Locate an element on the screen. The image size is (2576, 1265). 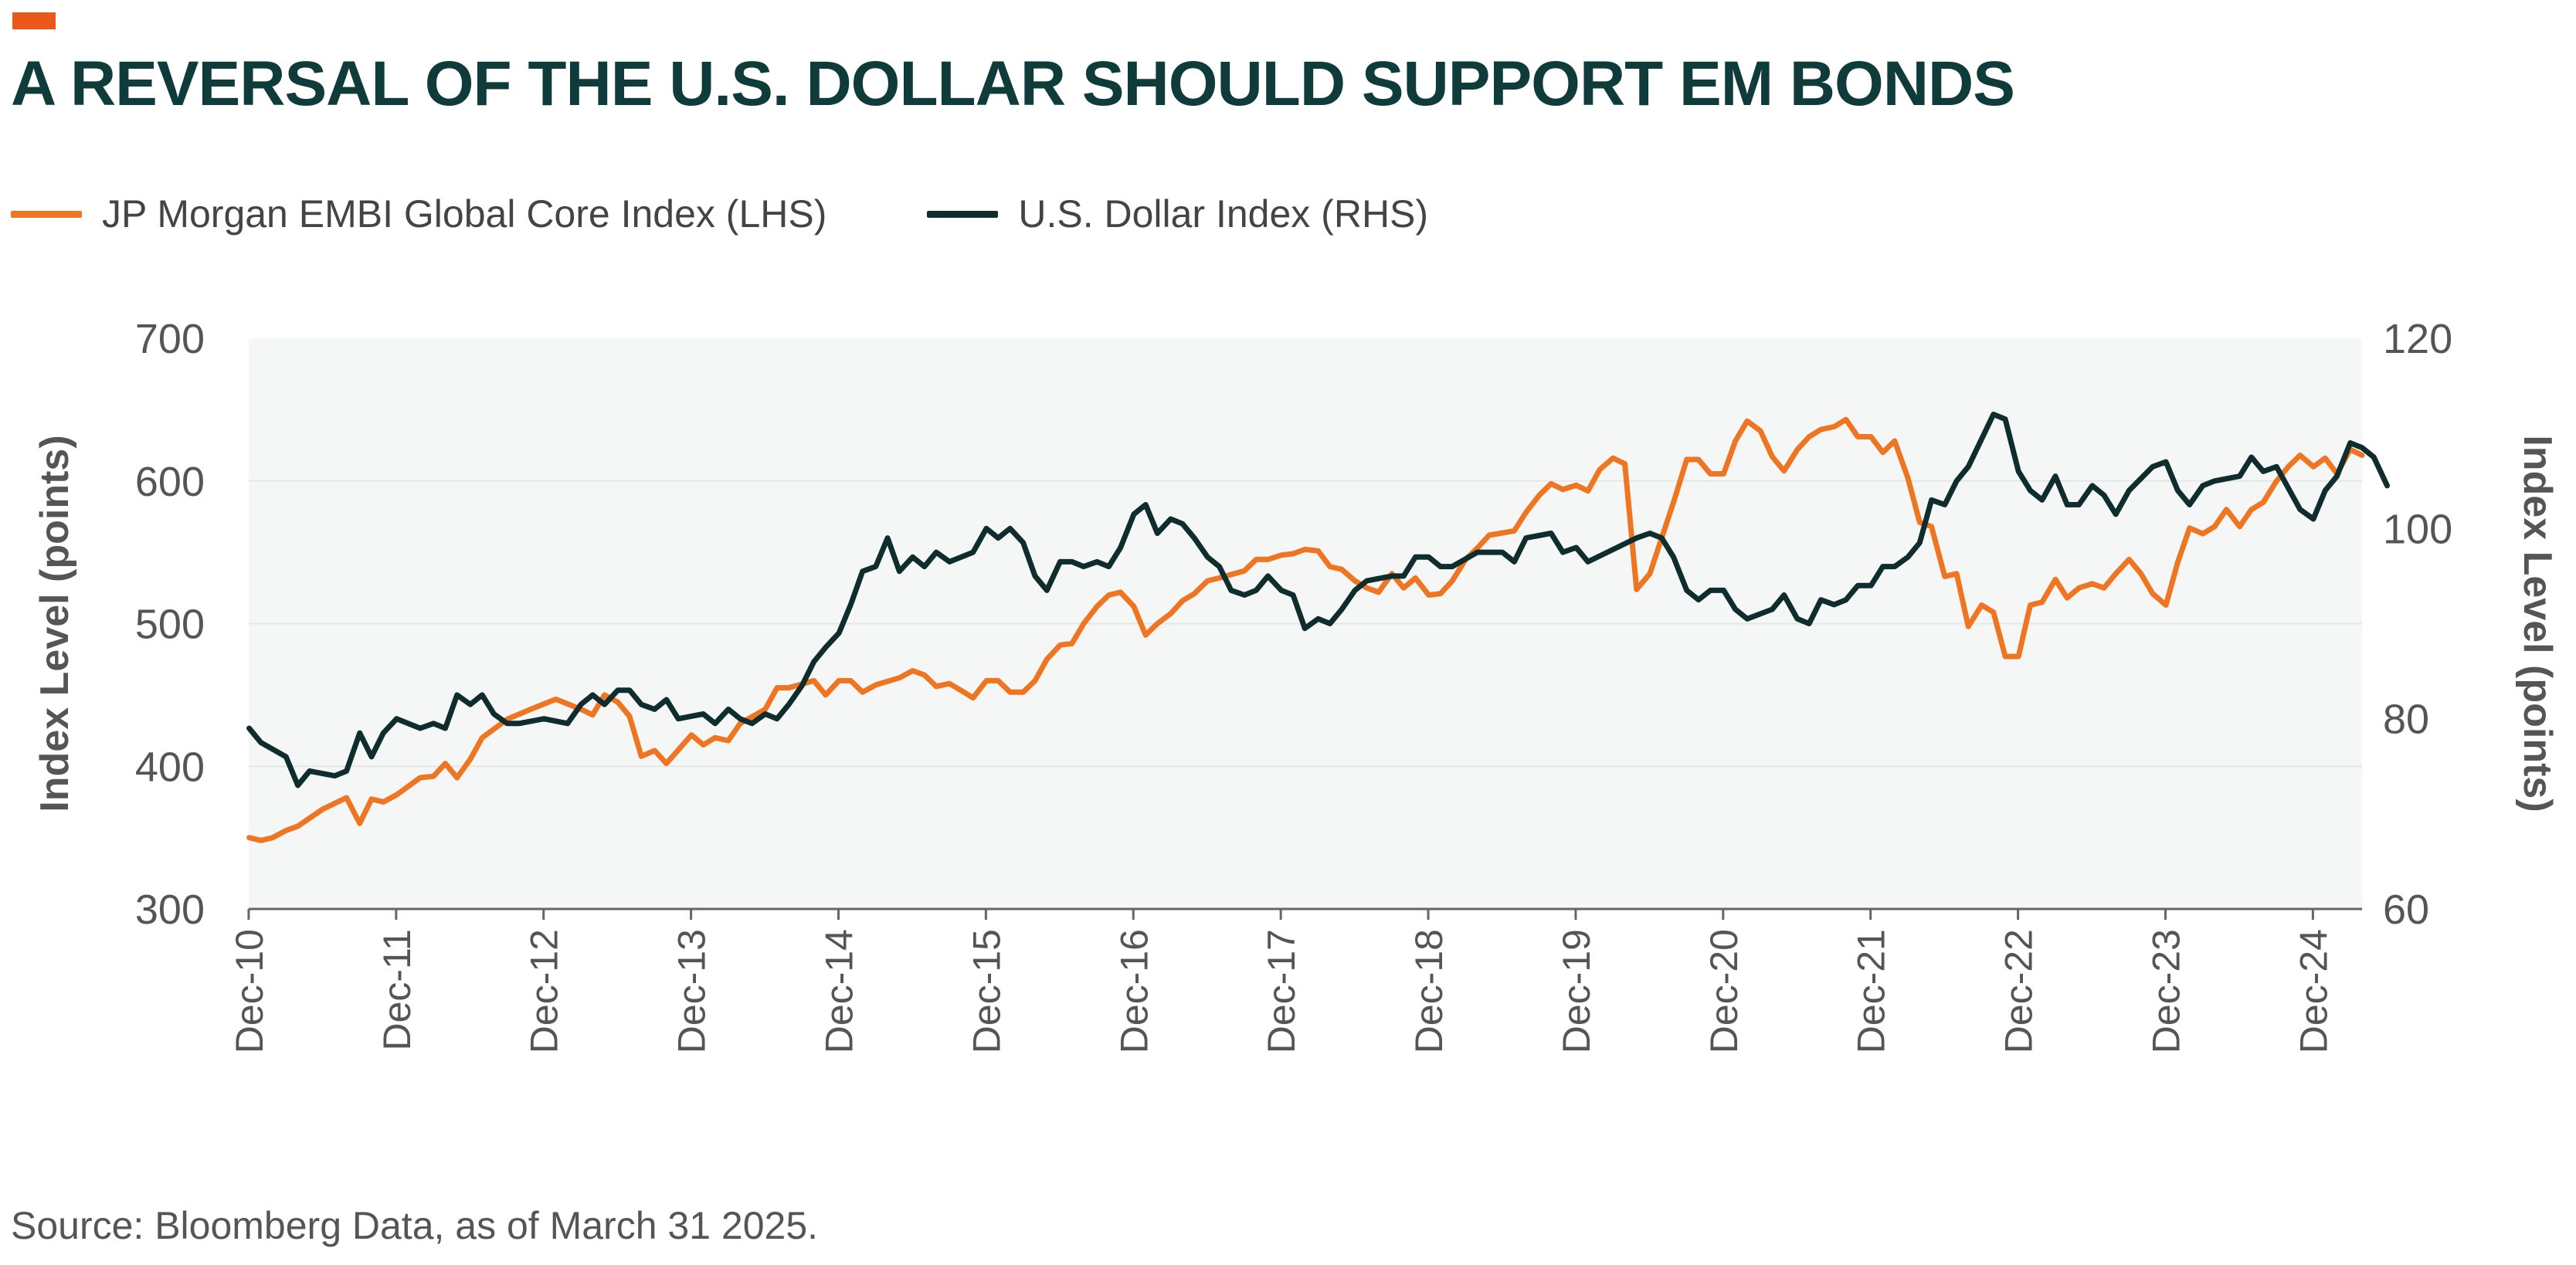
y-left-tick-label: 700 is located at coordinates (170, 339).